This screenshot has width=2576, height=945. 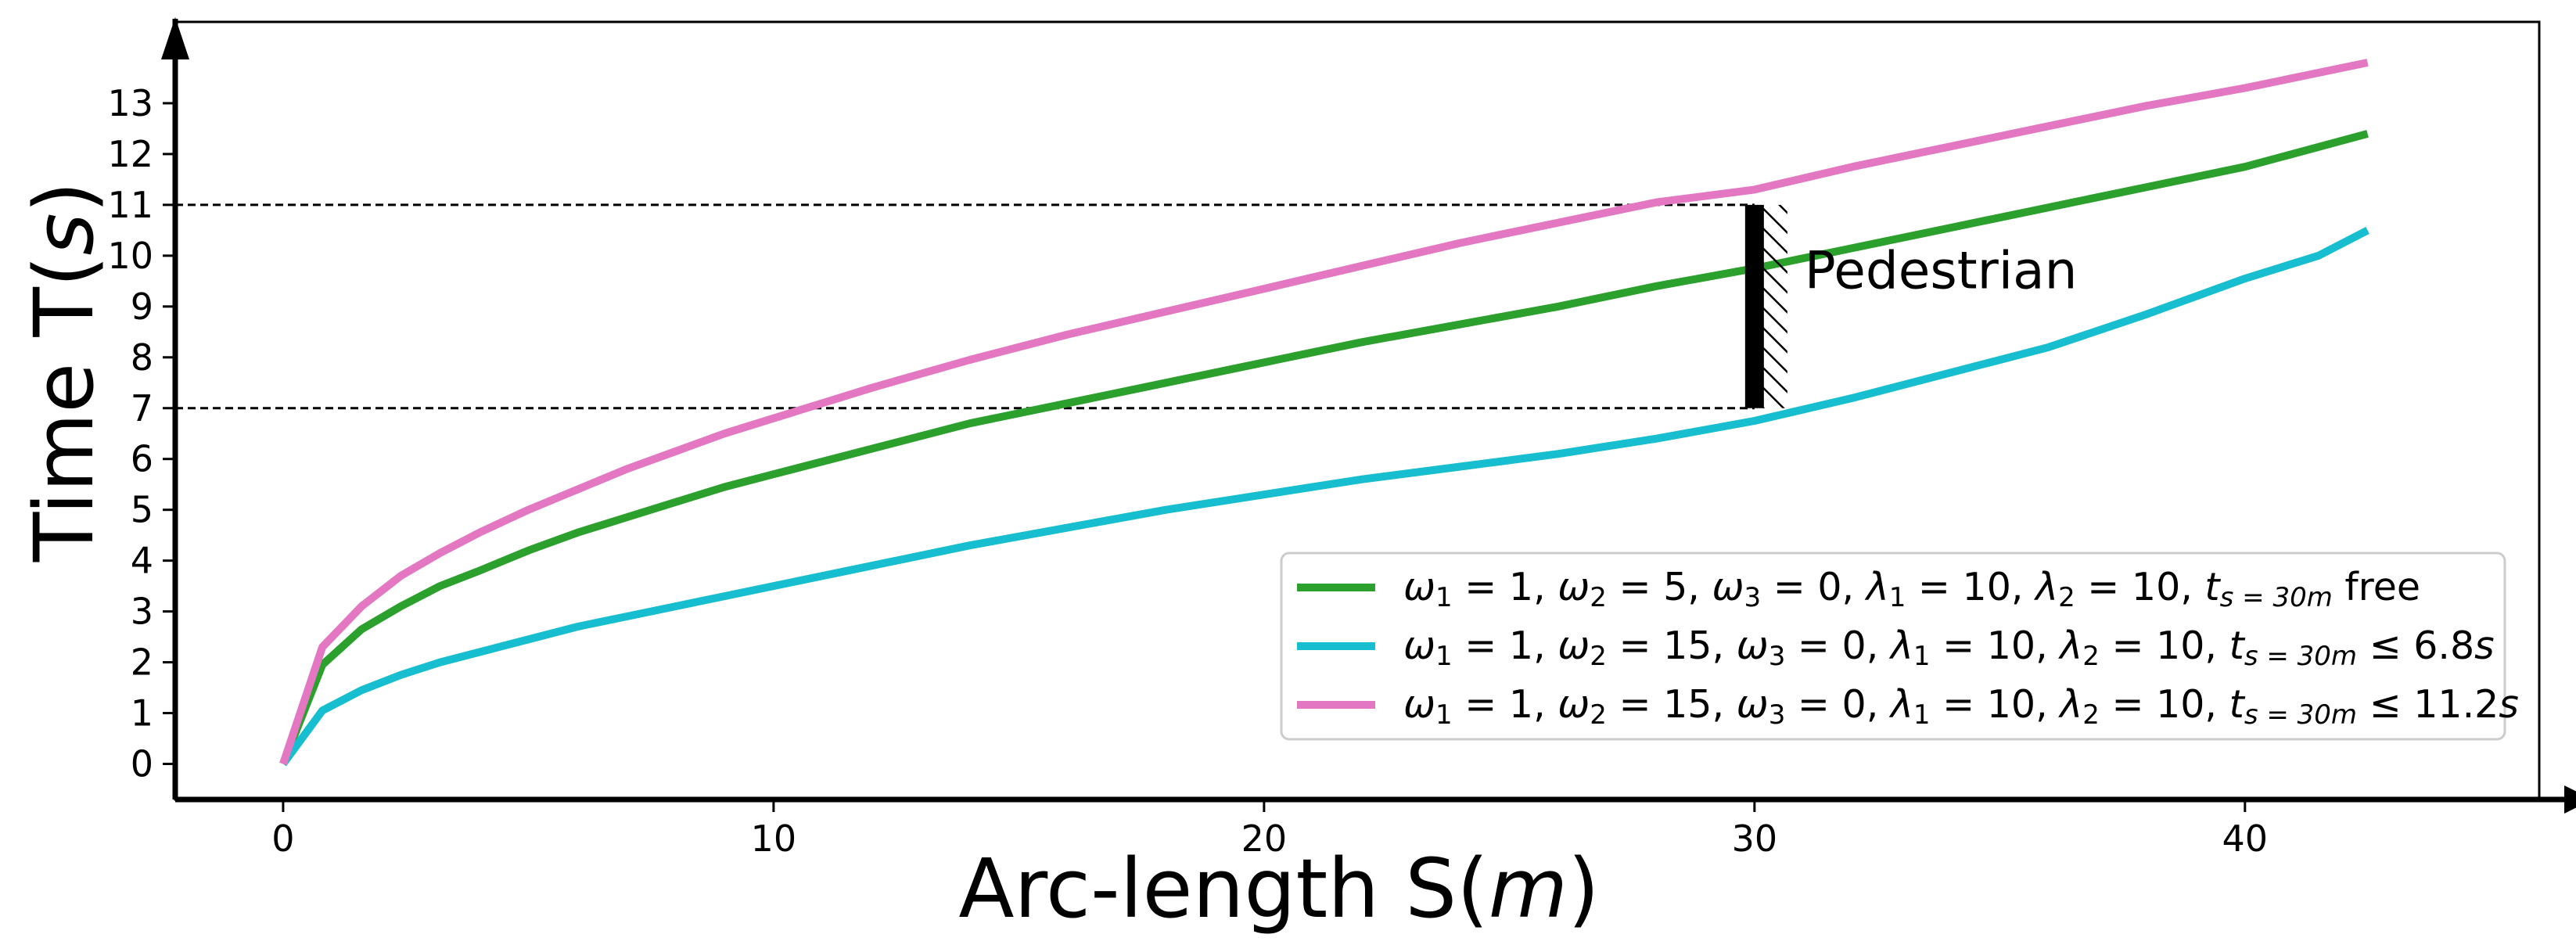 What do you see at coordinates (142, 510) in the screenshot?
I see `y-tick-label: 5` at bounding box center [142, 510].